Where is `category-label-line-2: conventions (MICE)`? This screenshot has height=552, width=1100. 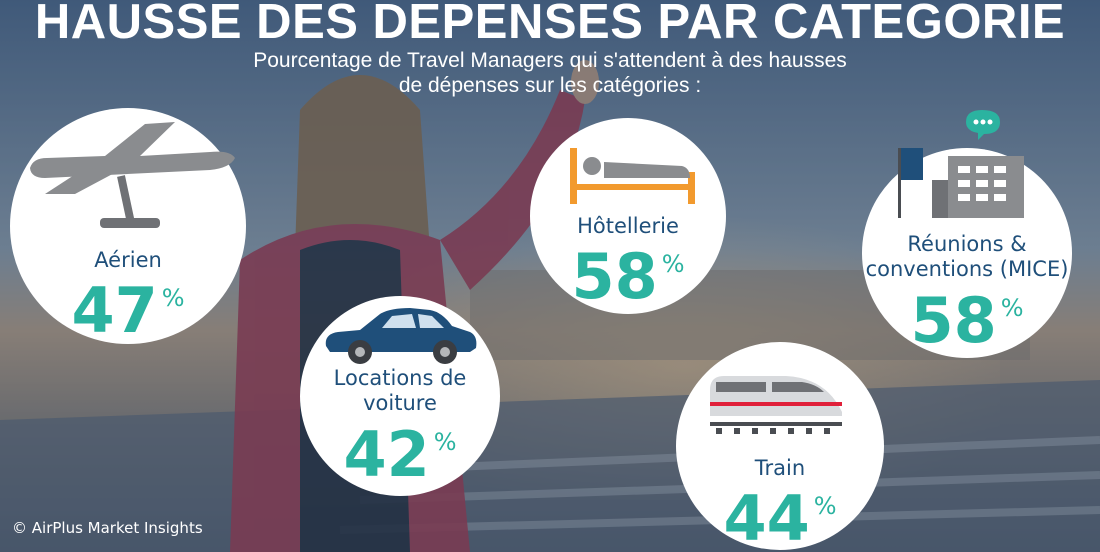 category-label-line-2: conventions (MICE) is located at coordinates (967, 269).